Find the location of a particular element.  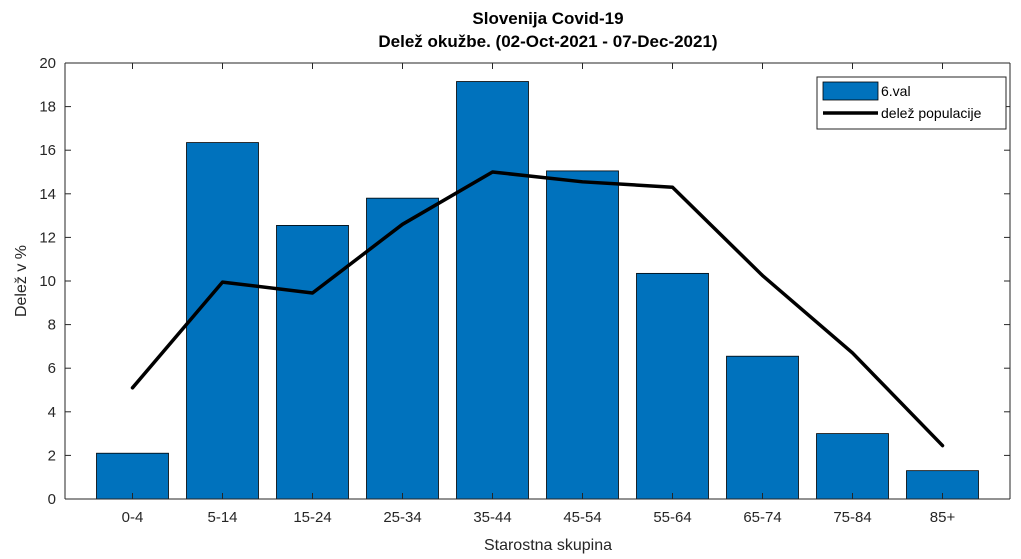

x-tick-label: 75-84 is located at coordinates (852, 517).